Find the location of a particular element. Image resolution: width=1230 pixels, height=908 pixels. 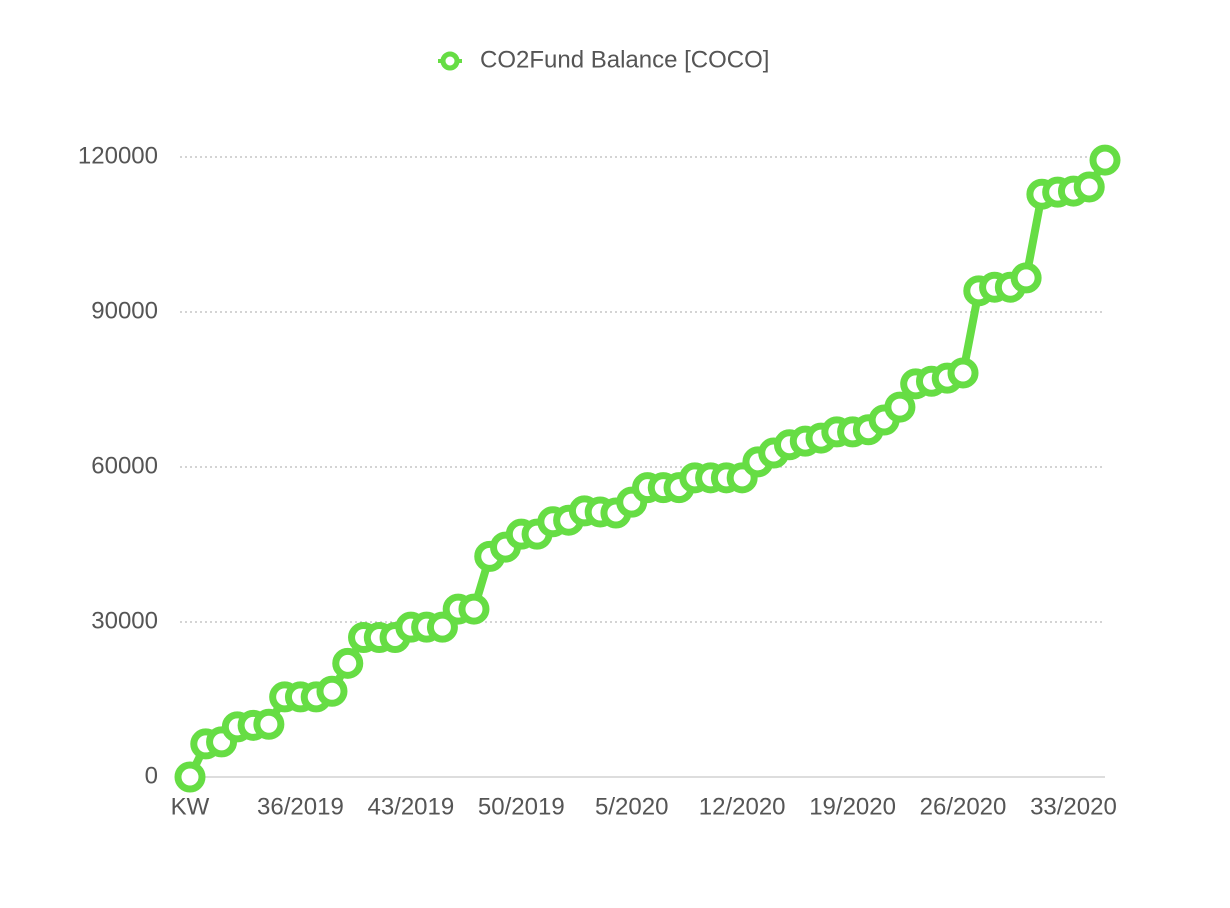

y-tick-label: 30000 is located at coordinates (124, 620).